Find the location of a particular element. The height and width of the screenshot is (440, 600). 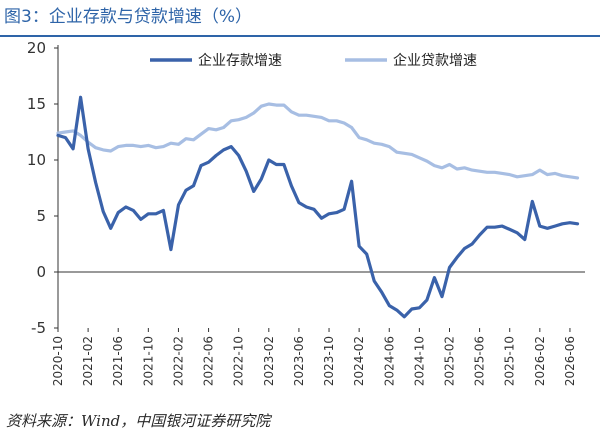

x-tick-label: 2020-10 is located at coordinates (58, 361).